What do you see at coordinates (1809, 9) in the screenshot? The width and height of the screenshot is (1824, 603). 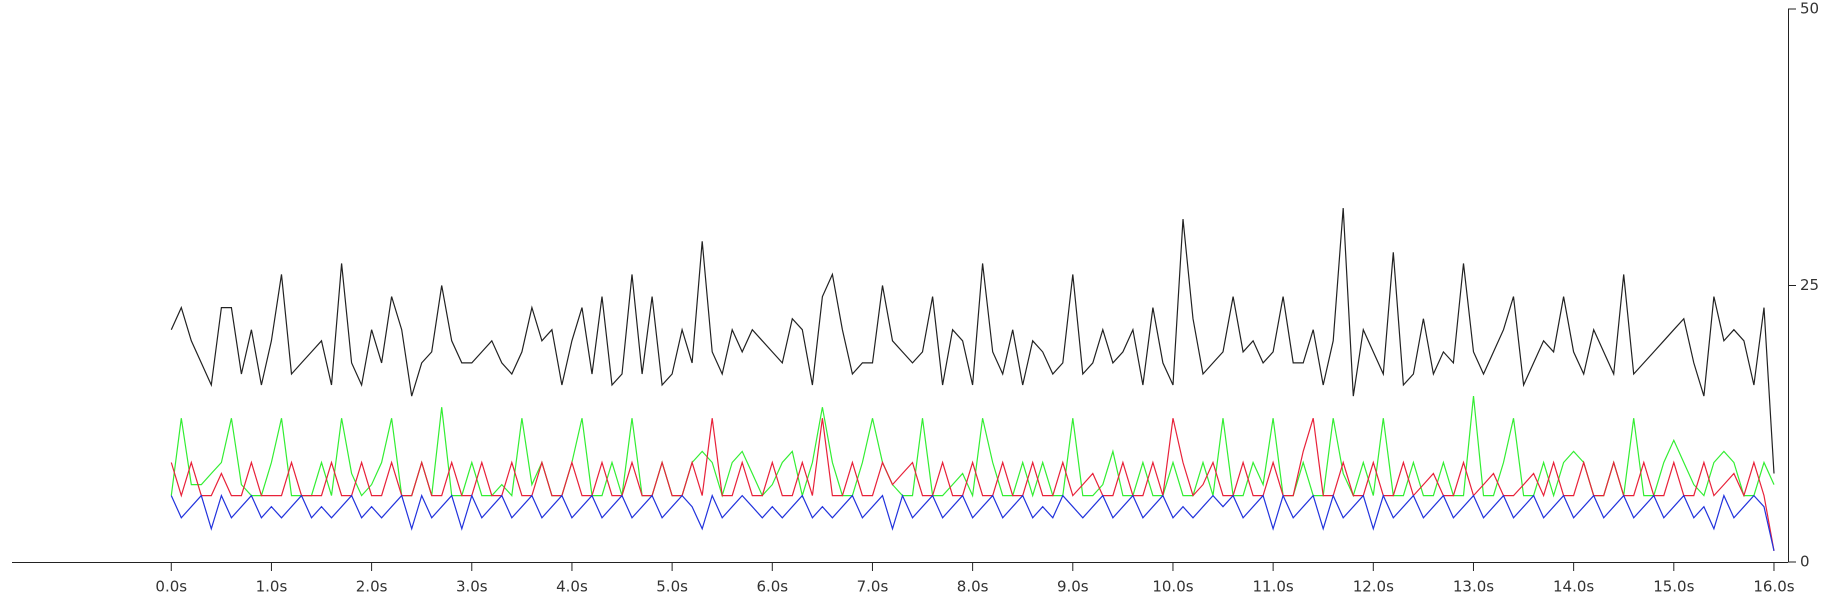 I see `y-tick-label: 50` at bounding box center [1809, 9].